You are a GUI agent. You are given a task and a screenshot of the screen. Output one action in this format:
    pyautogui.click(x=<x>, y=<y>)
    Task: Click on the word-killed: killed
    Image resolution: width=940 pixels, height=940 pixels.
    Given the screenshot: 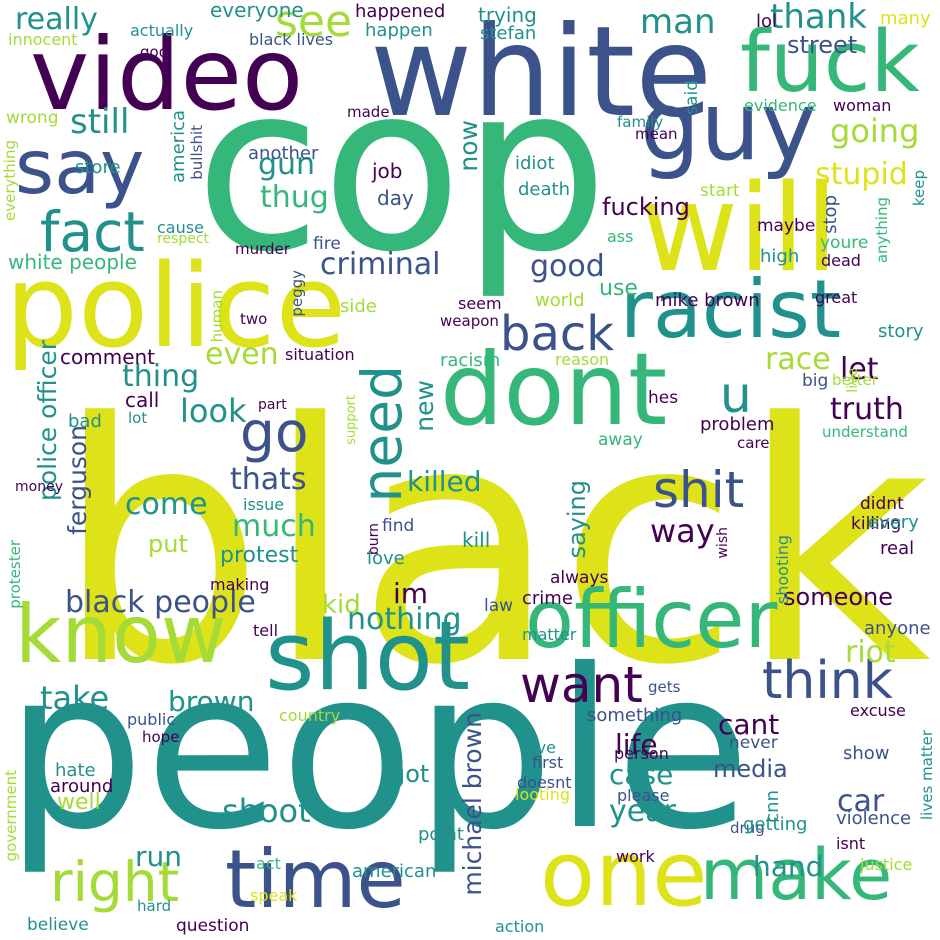 What is the action you would take?
    pyautogui.click(x=444, y=481)
    